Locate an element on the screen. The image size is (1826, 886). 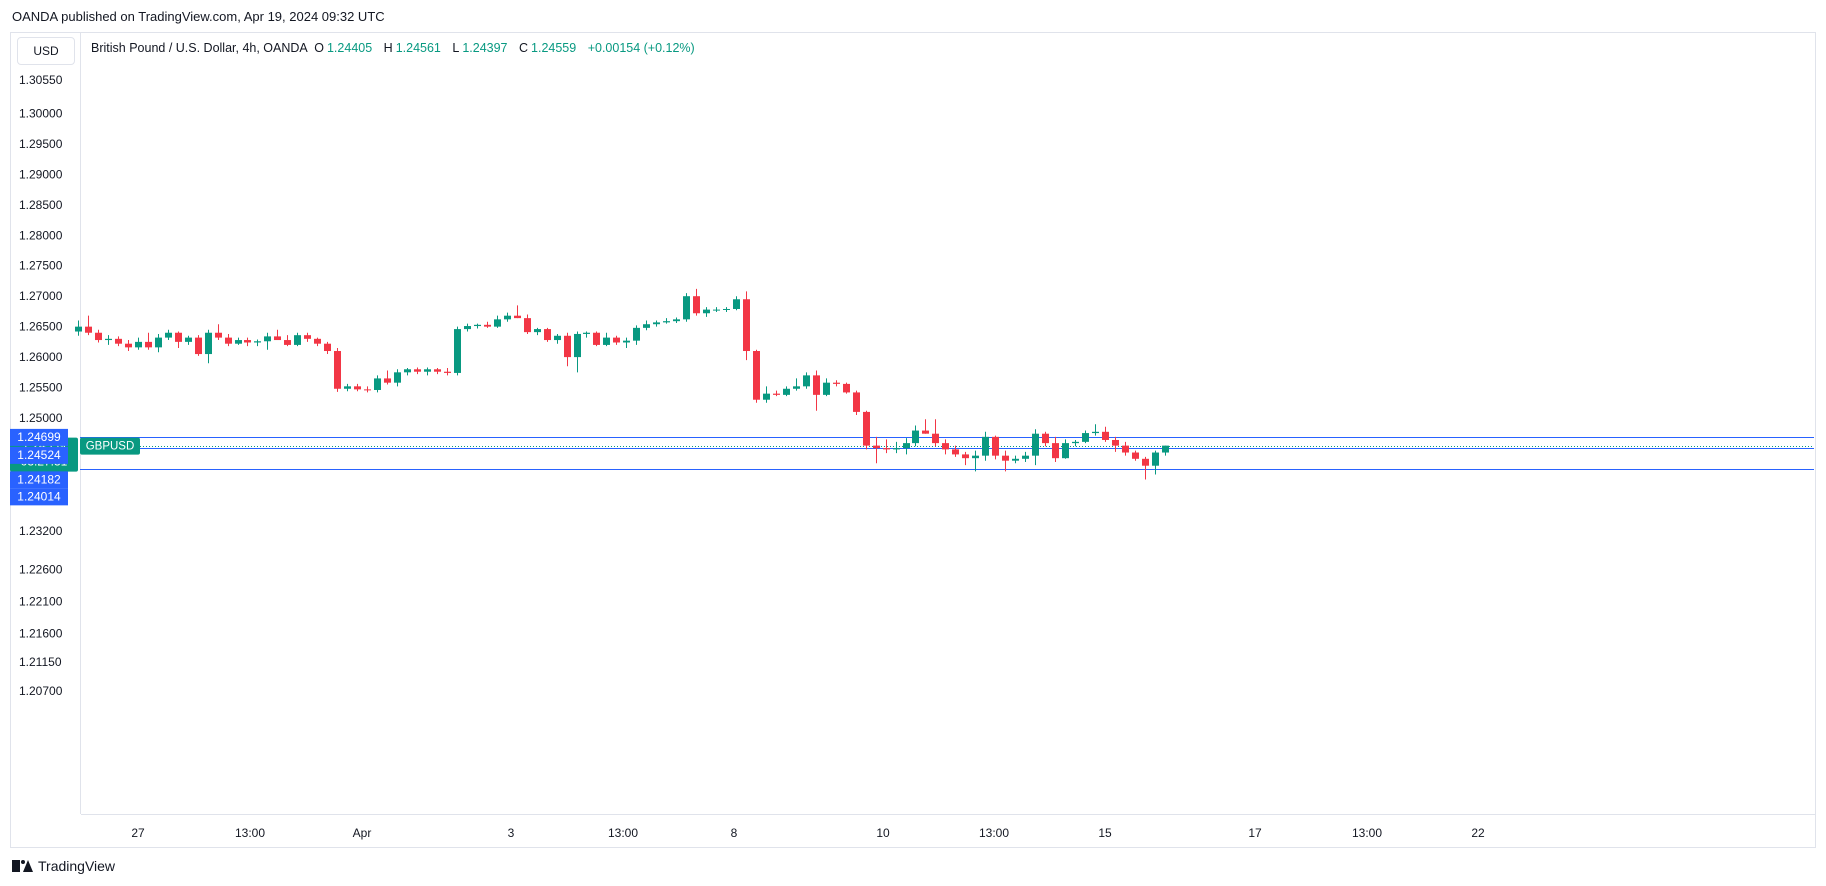
level-price-badge: 1.24014 is located at coordinates (39, 497).